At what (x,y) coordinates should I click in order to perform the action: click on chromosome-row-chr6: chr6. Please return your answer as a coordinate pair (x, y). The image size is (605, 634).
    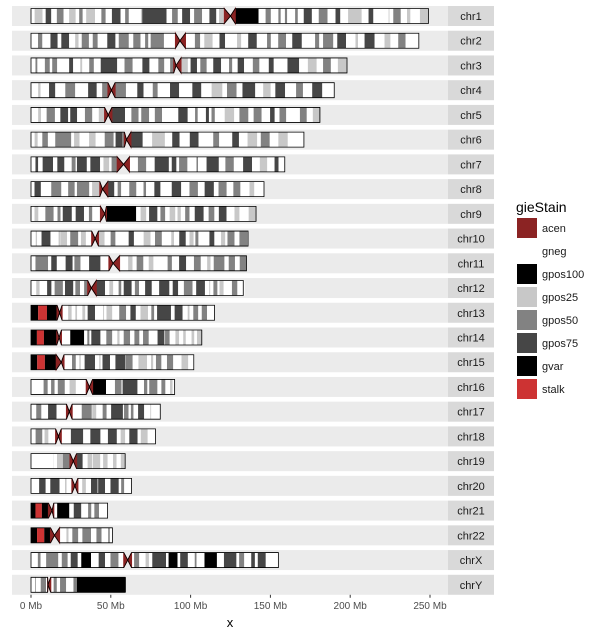
    Looking at the image, I should click on (253, 139).